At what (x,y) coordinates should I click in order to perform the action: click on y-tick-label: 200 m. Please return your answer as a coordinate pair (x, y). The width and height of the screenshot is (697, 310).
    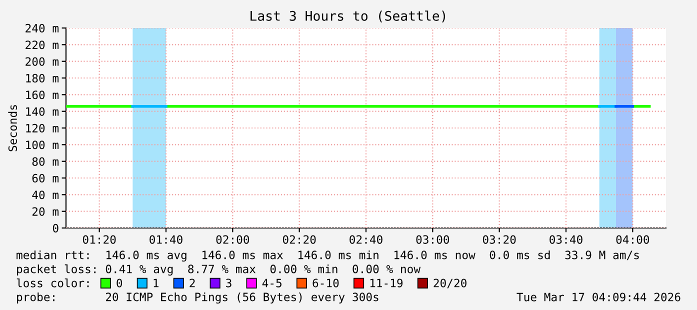
    Looking at the image, I should click on (42, 61).